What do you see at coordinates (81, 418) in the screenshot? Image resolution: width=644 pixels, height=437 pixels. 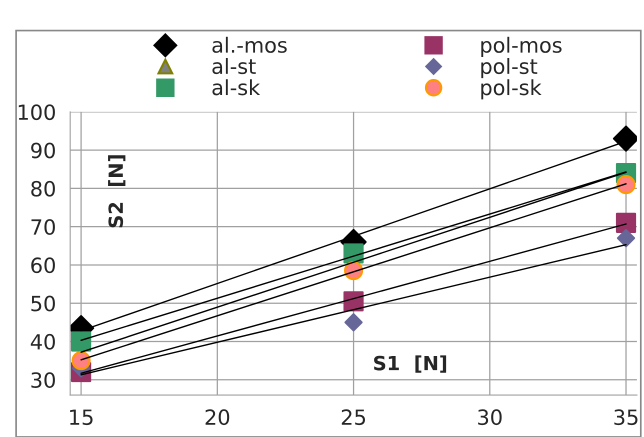 I see `x-tick-label: 15` at bounding box center [81, 418].